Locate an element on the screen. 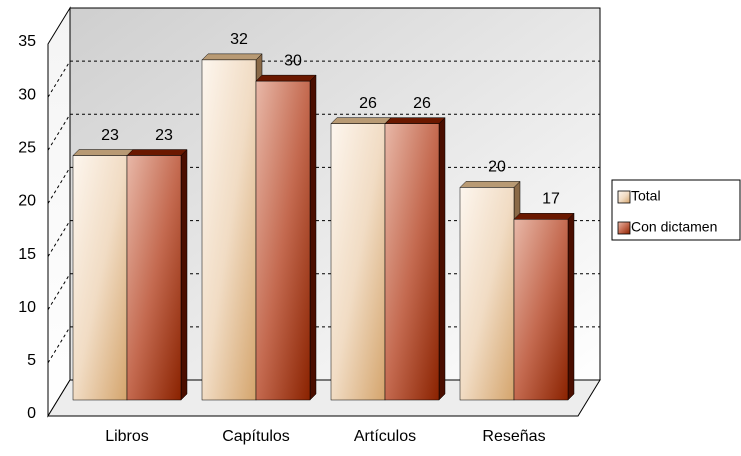  data-label: 30 is located at coordinates (293, 60).